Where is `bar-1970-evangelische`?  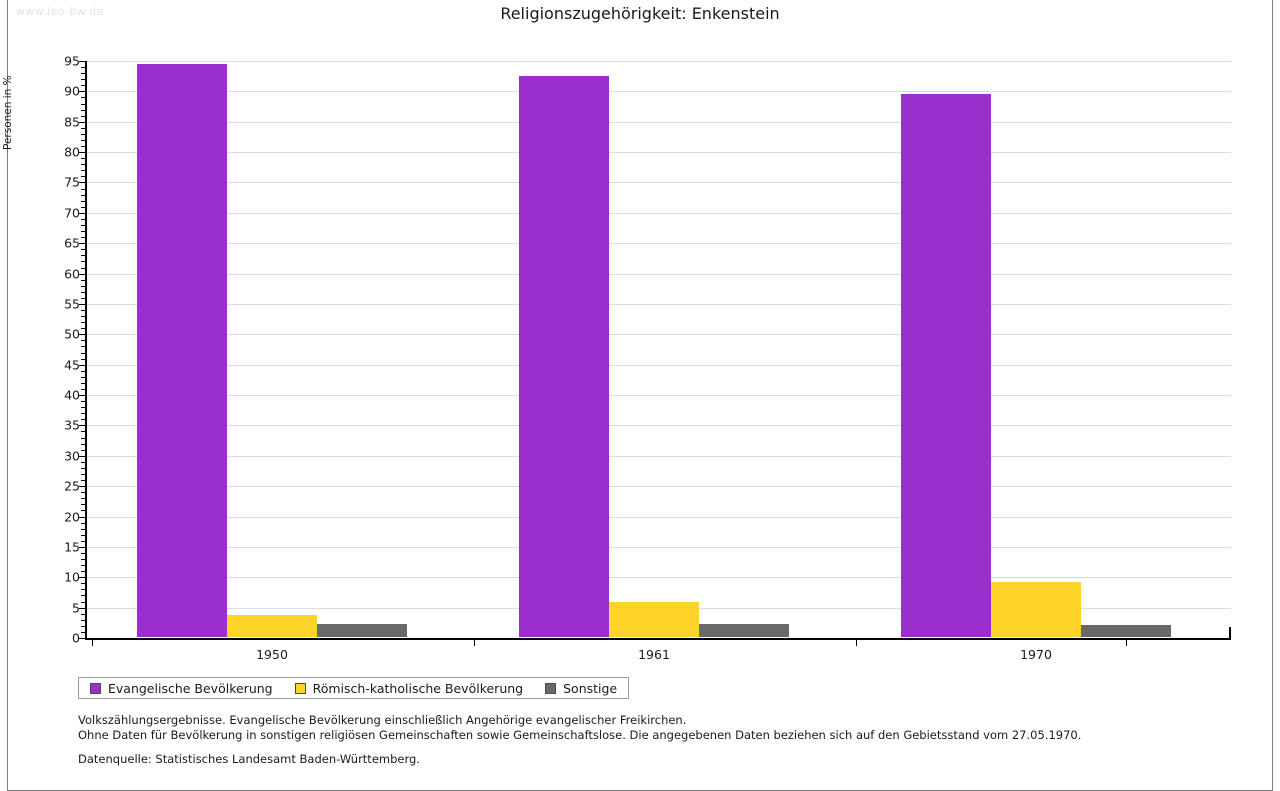
bar-1970-evangelische is located at coordinates (946, 365).